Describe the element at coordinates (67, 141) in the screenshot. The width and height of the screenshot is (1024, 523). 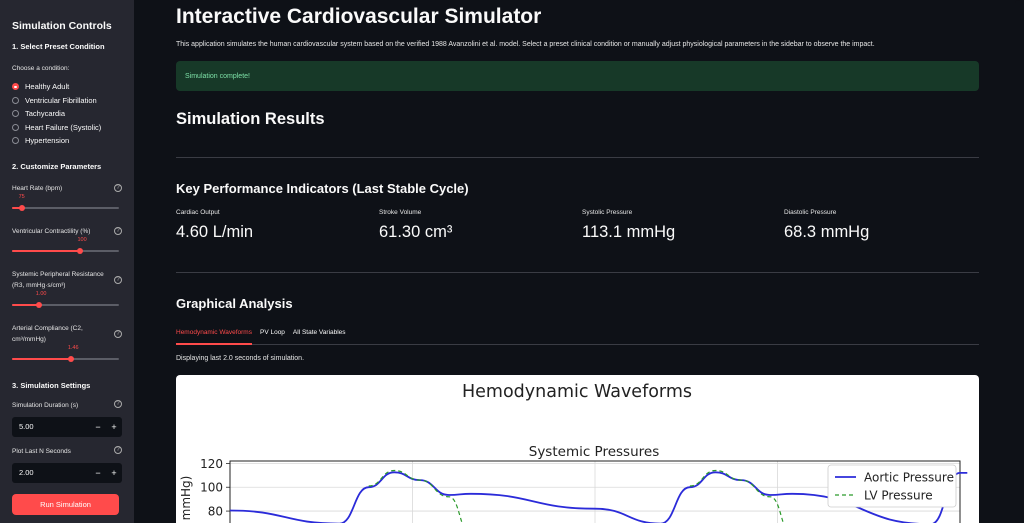
I see `condition-option: Hypertension` at that location.